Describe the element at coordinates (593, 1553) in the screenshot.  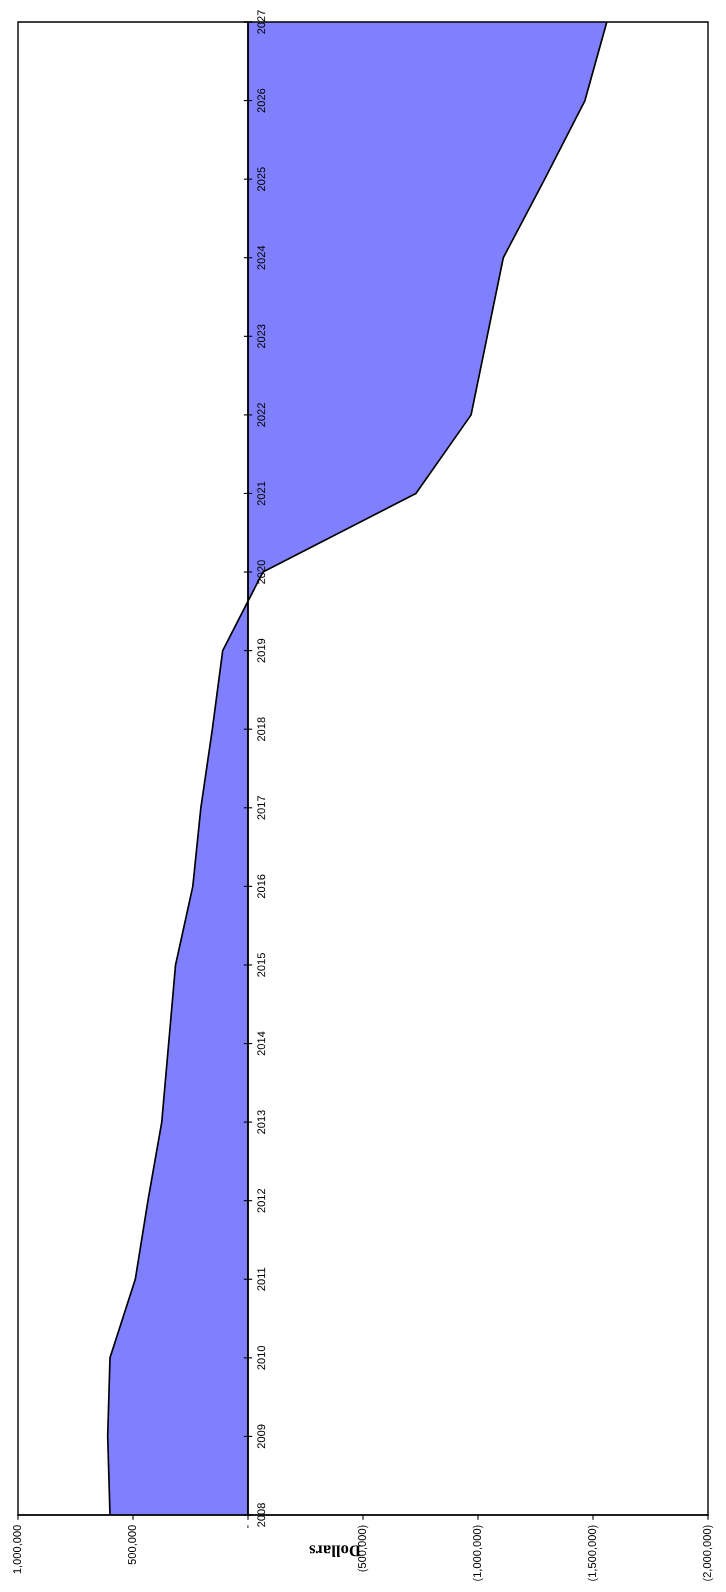
I see `x-tick-label: (1,500,000)` at that location.